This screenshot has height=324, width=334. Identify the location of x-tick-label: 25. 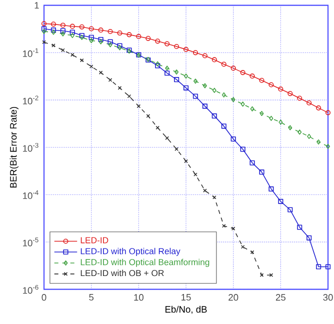
(281, 297).